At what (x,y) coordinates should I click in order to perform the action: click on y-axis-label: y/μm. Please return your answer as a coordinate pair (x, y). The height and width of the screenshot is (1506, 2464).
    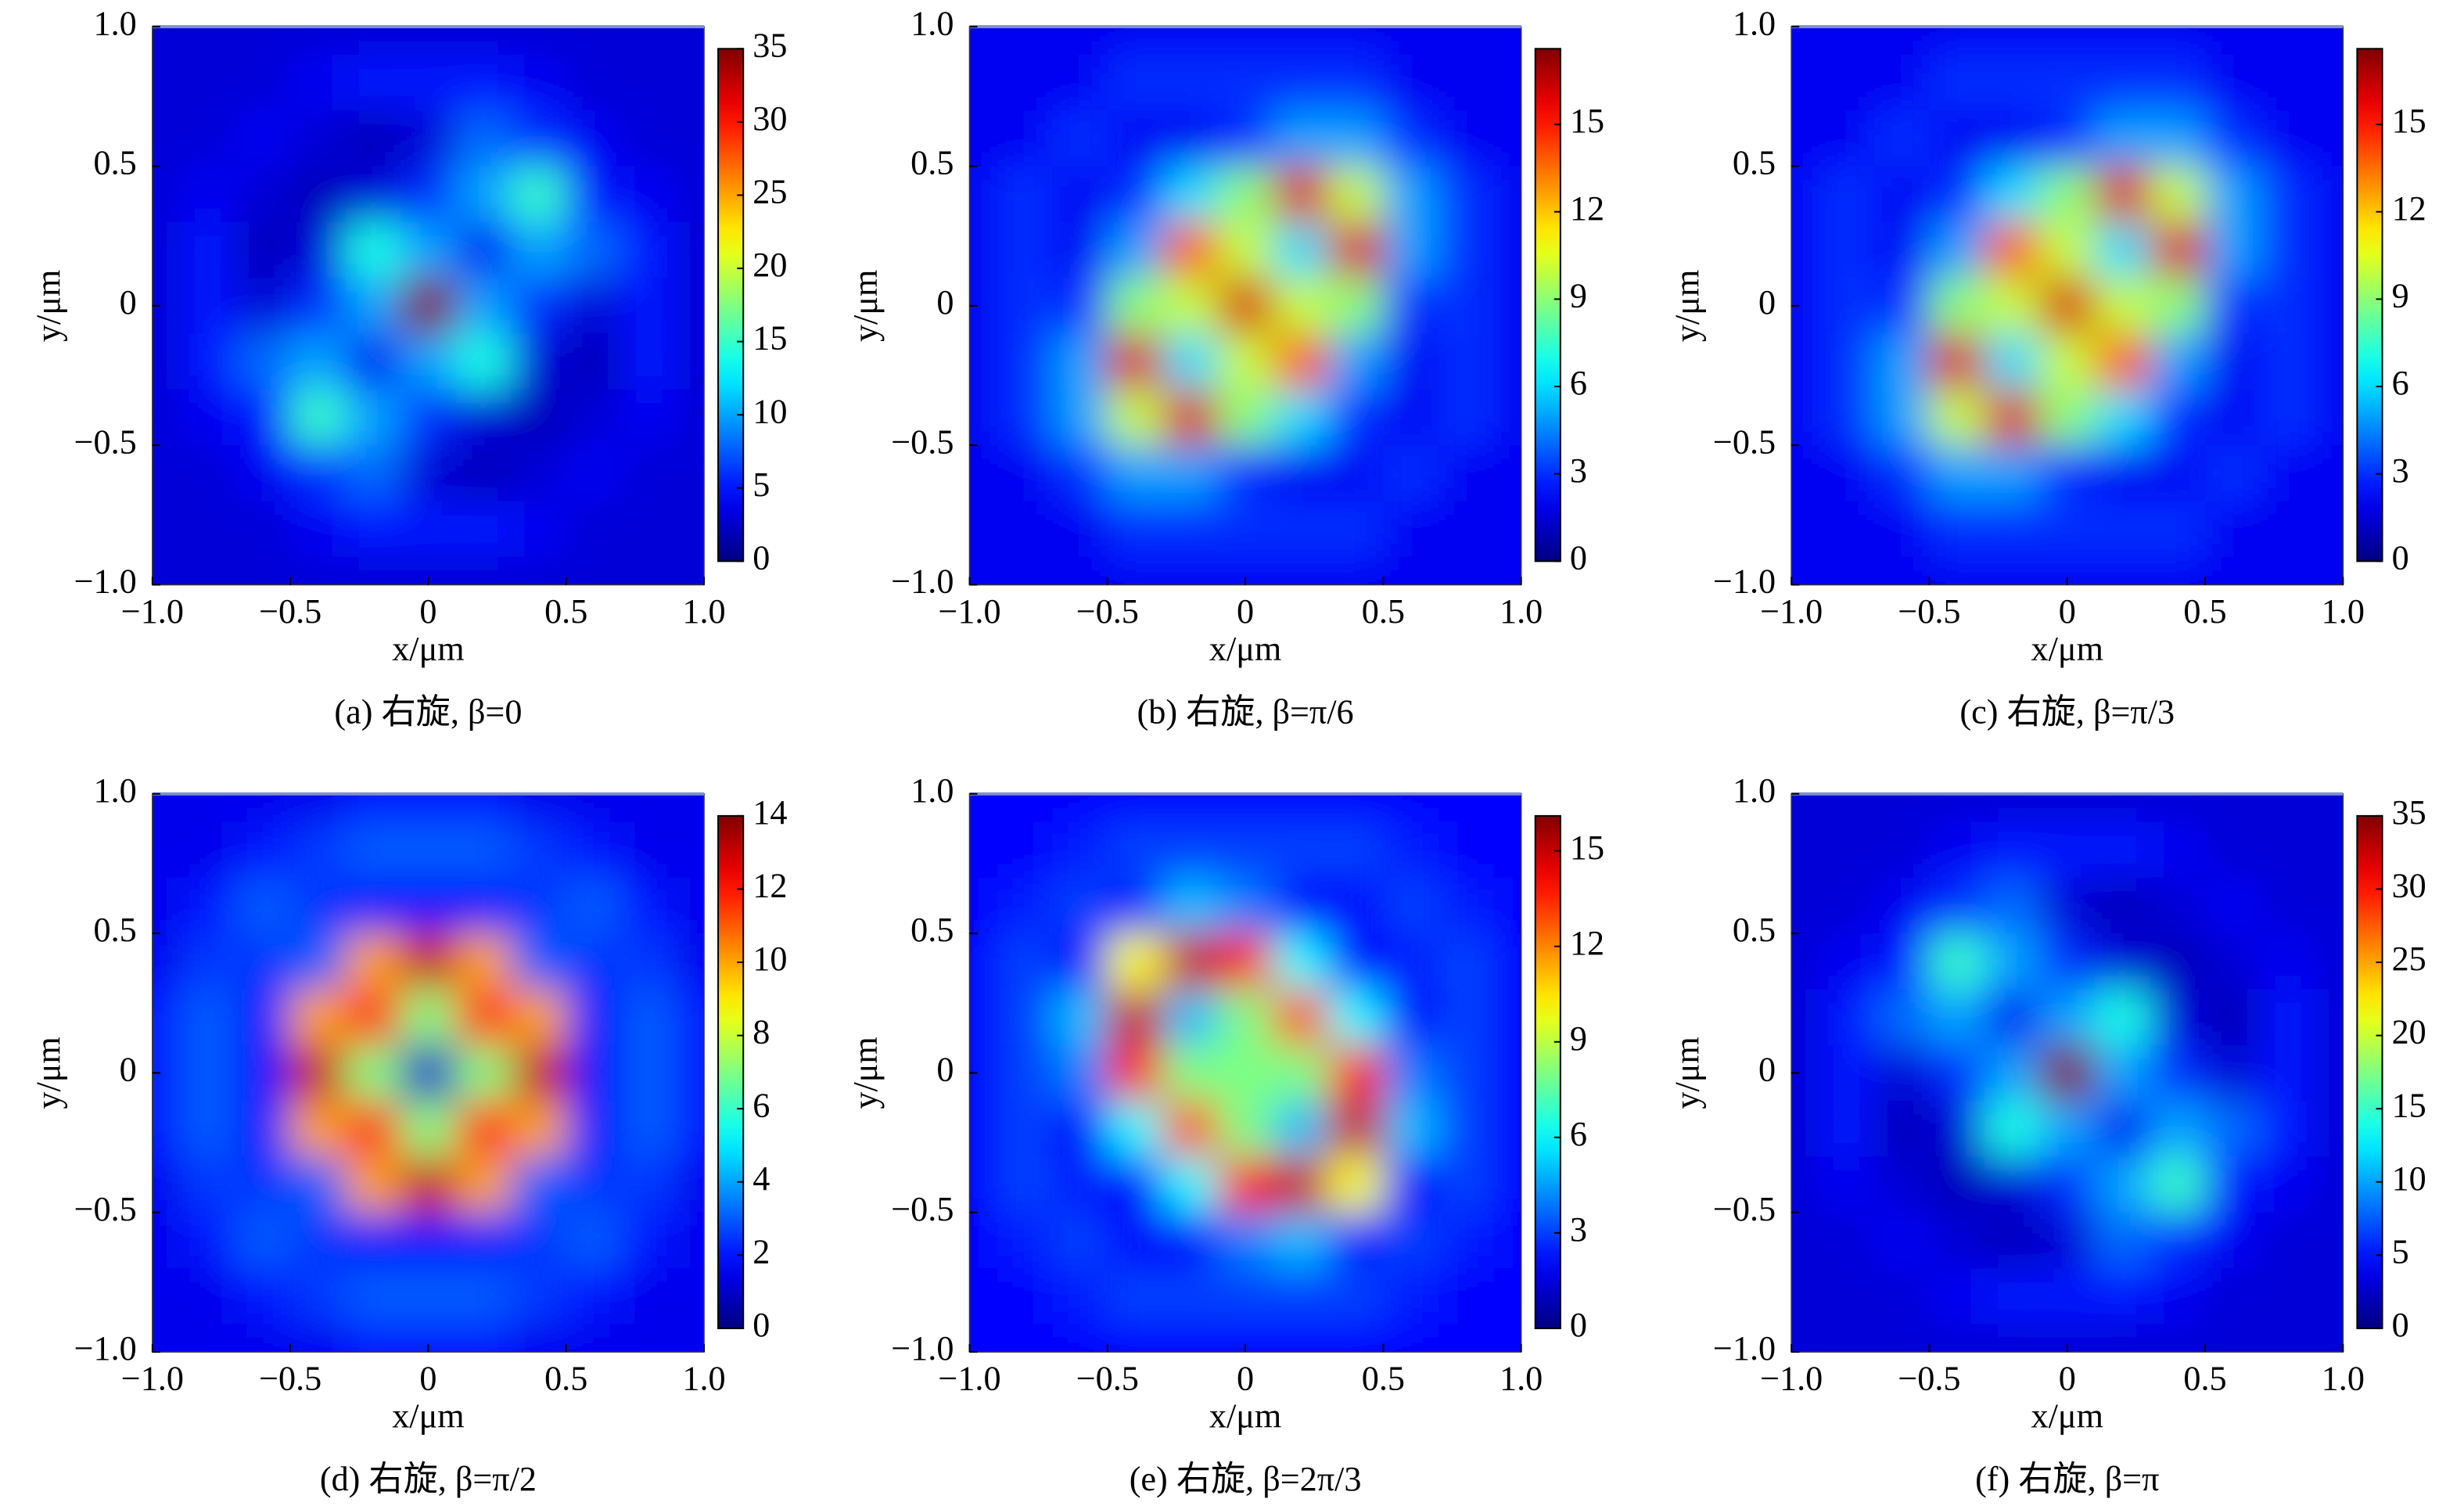
    Looking at the image, I should click on (48, 1073).